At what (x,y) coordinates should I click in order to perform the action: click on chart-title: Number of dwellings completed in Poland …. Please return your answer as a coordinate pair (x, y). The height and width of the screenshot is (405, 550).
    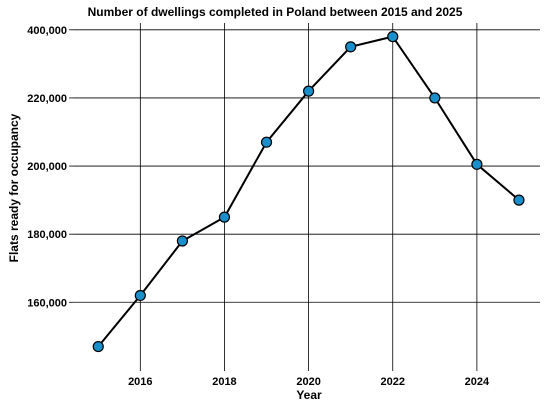
    Looking at the image, I should click on (275, 12).